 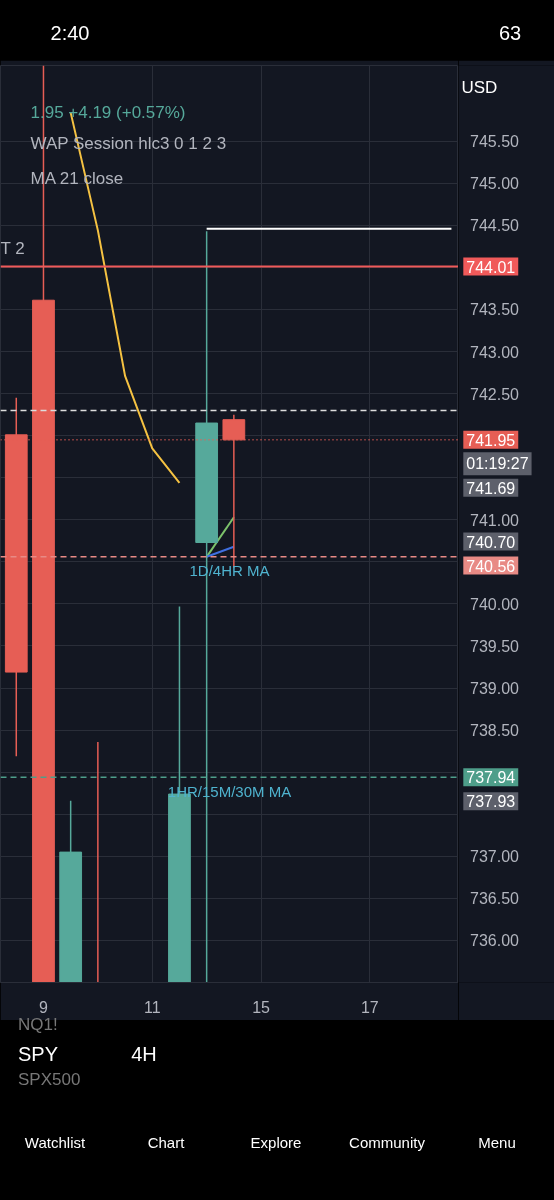 I want to click on y-tick-label: 738.50, so click(x=495, y=731).